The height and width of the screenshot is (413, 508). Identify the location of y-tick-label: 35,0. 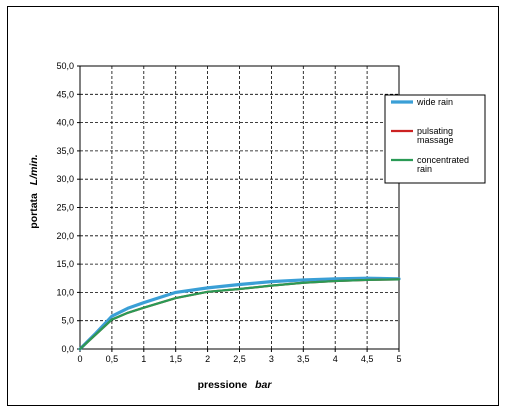
(65, 151).